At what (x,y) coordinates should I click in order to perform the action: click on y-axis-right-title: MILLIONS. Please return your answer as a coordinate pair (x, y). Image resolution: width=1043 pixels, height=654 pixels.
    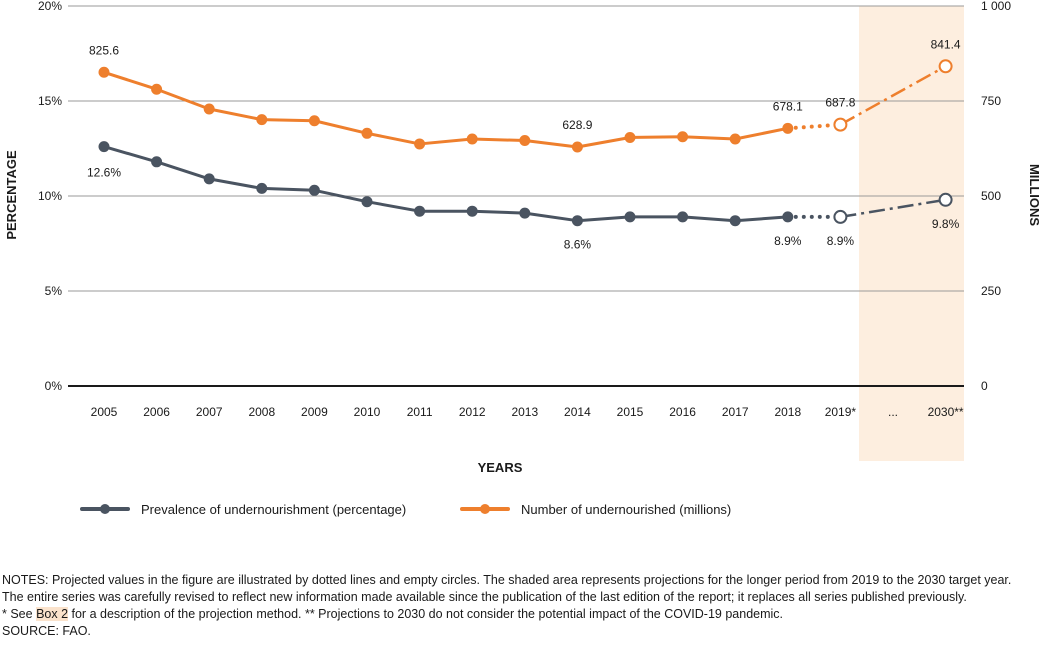
    Looking at the image, I should click on (1034, 195).